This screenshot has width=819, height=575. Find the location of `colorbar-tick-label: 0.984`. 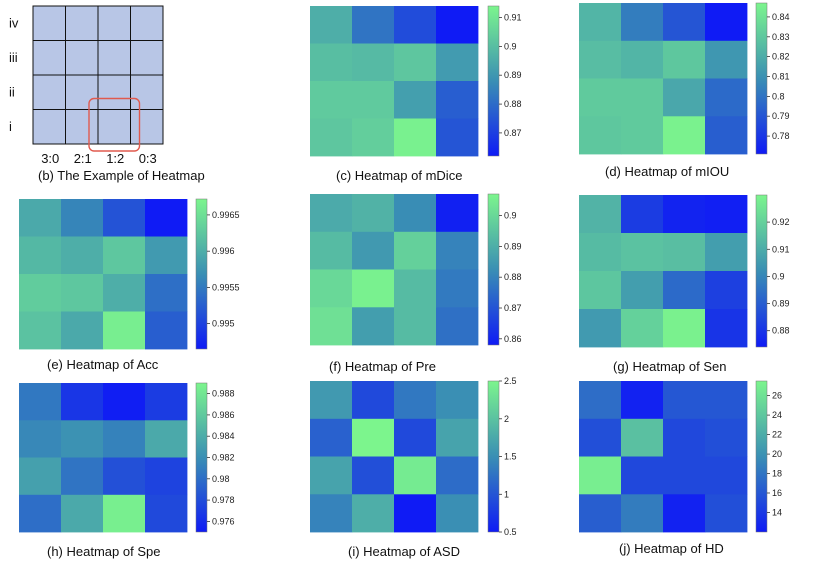

colorbar-tick-label: 0.984 is located at coordinates (223, 436).